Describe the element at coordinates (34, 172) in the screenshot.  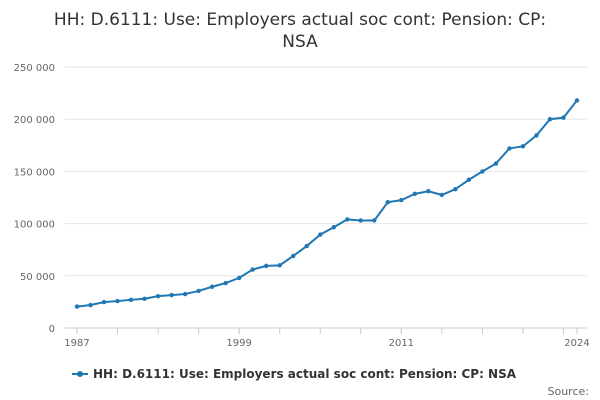
I see `y-tick-label: 150 000` at that location.